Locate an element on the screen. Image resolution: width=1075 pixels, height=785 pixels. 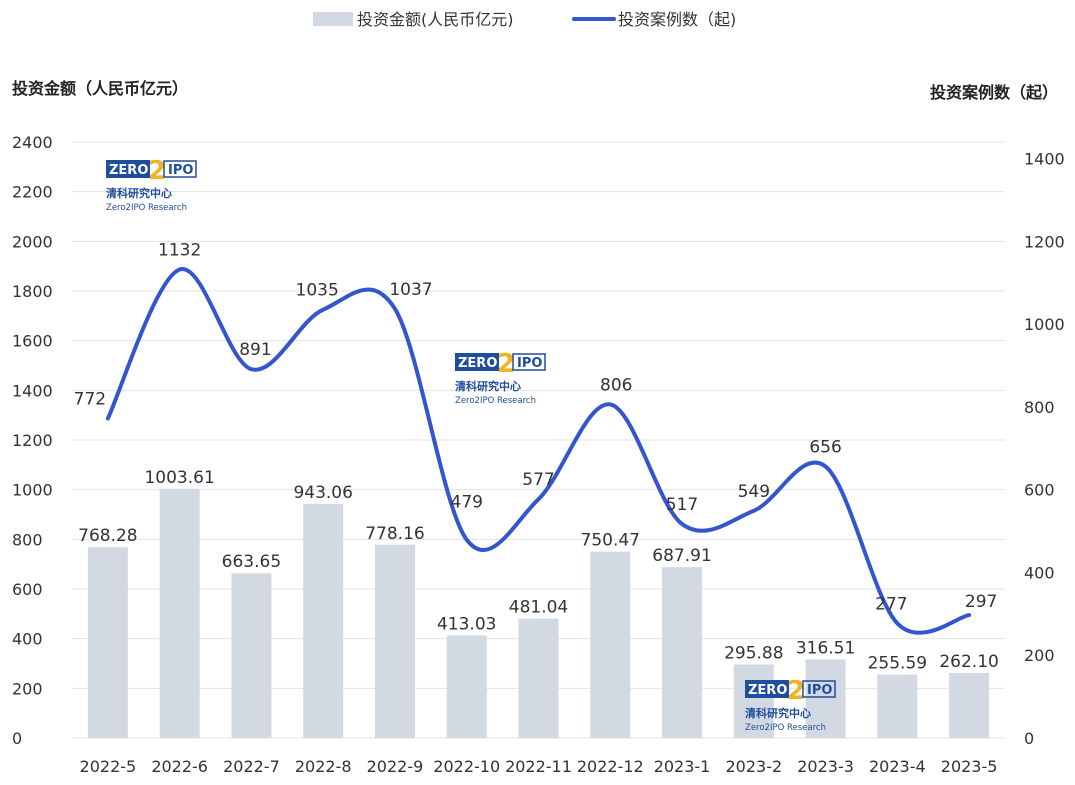
bar-data-label: 768.28 is located at coordinates (107, 536).